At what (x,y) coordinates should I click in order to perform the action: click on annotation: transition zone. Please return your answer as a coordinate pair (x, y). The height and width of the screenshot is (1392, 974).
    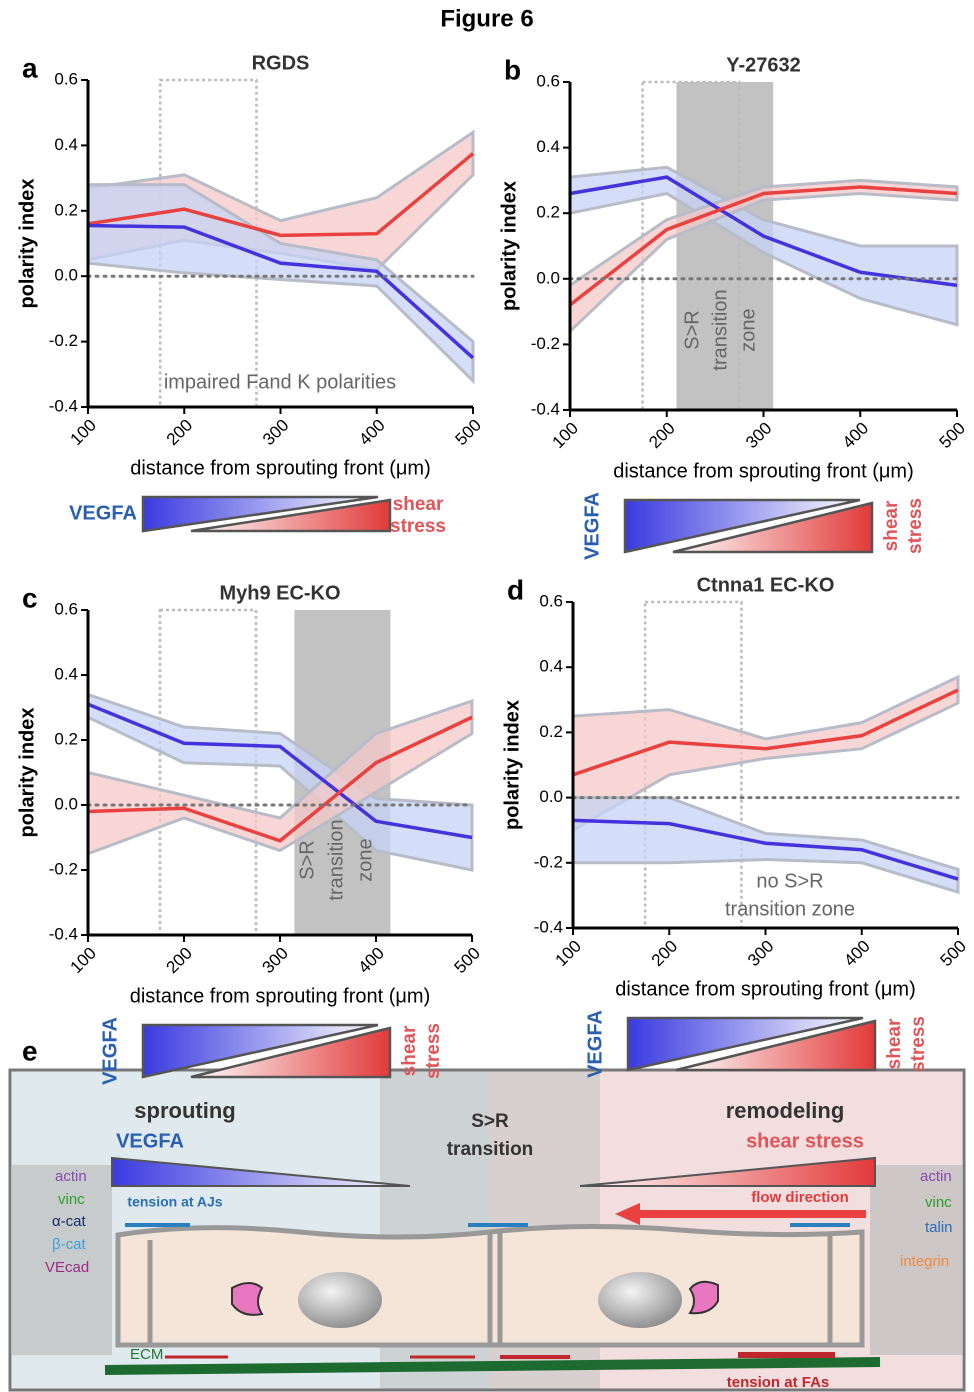
    Looking at the image, I should click on (790, 909).